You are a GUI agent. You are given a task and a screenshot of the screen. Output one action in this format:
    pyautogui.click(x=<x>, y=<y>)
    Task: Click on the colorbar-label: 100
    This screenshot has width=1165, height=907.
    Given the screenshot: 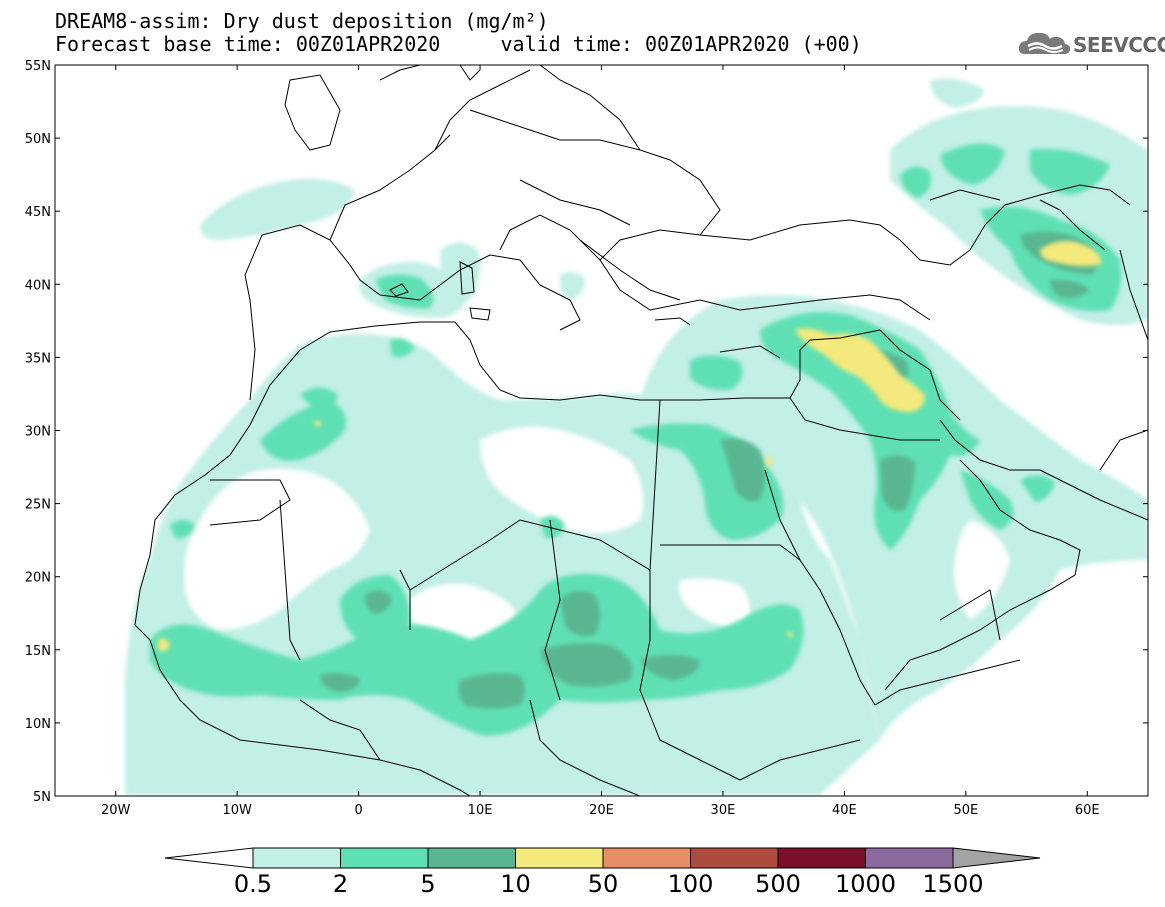 What is the action you would take?
    pyautogui.click(x=691, y=884)
    